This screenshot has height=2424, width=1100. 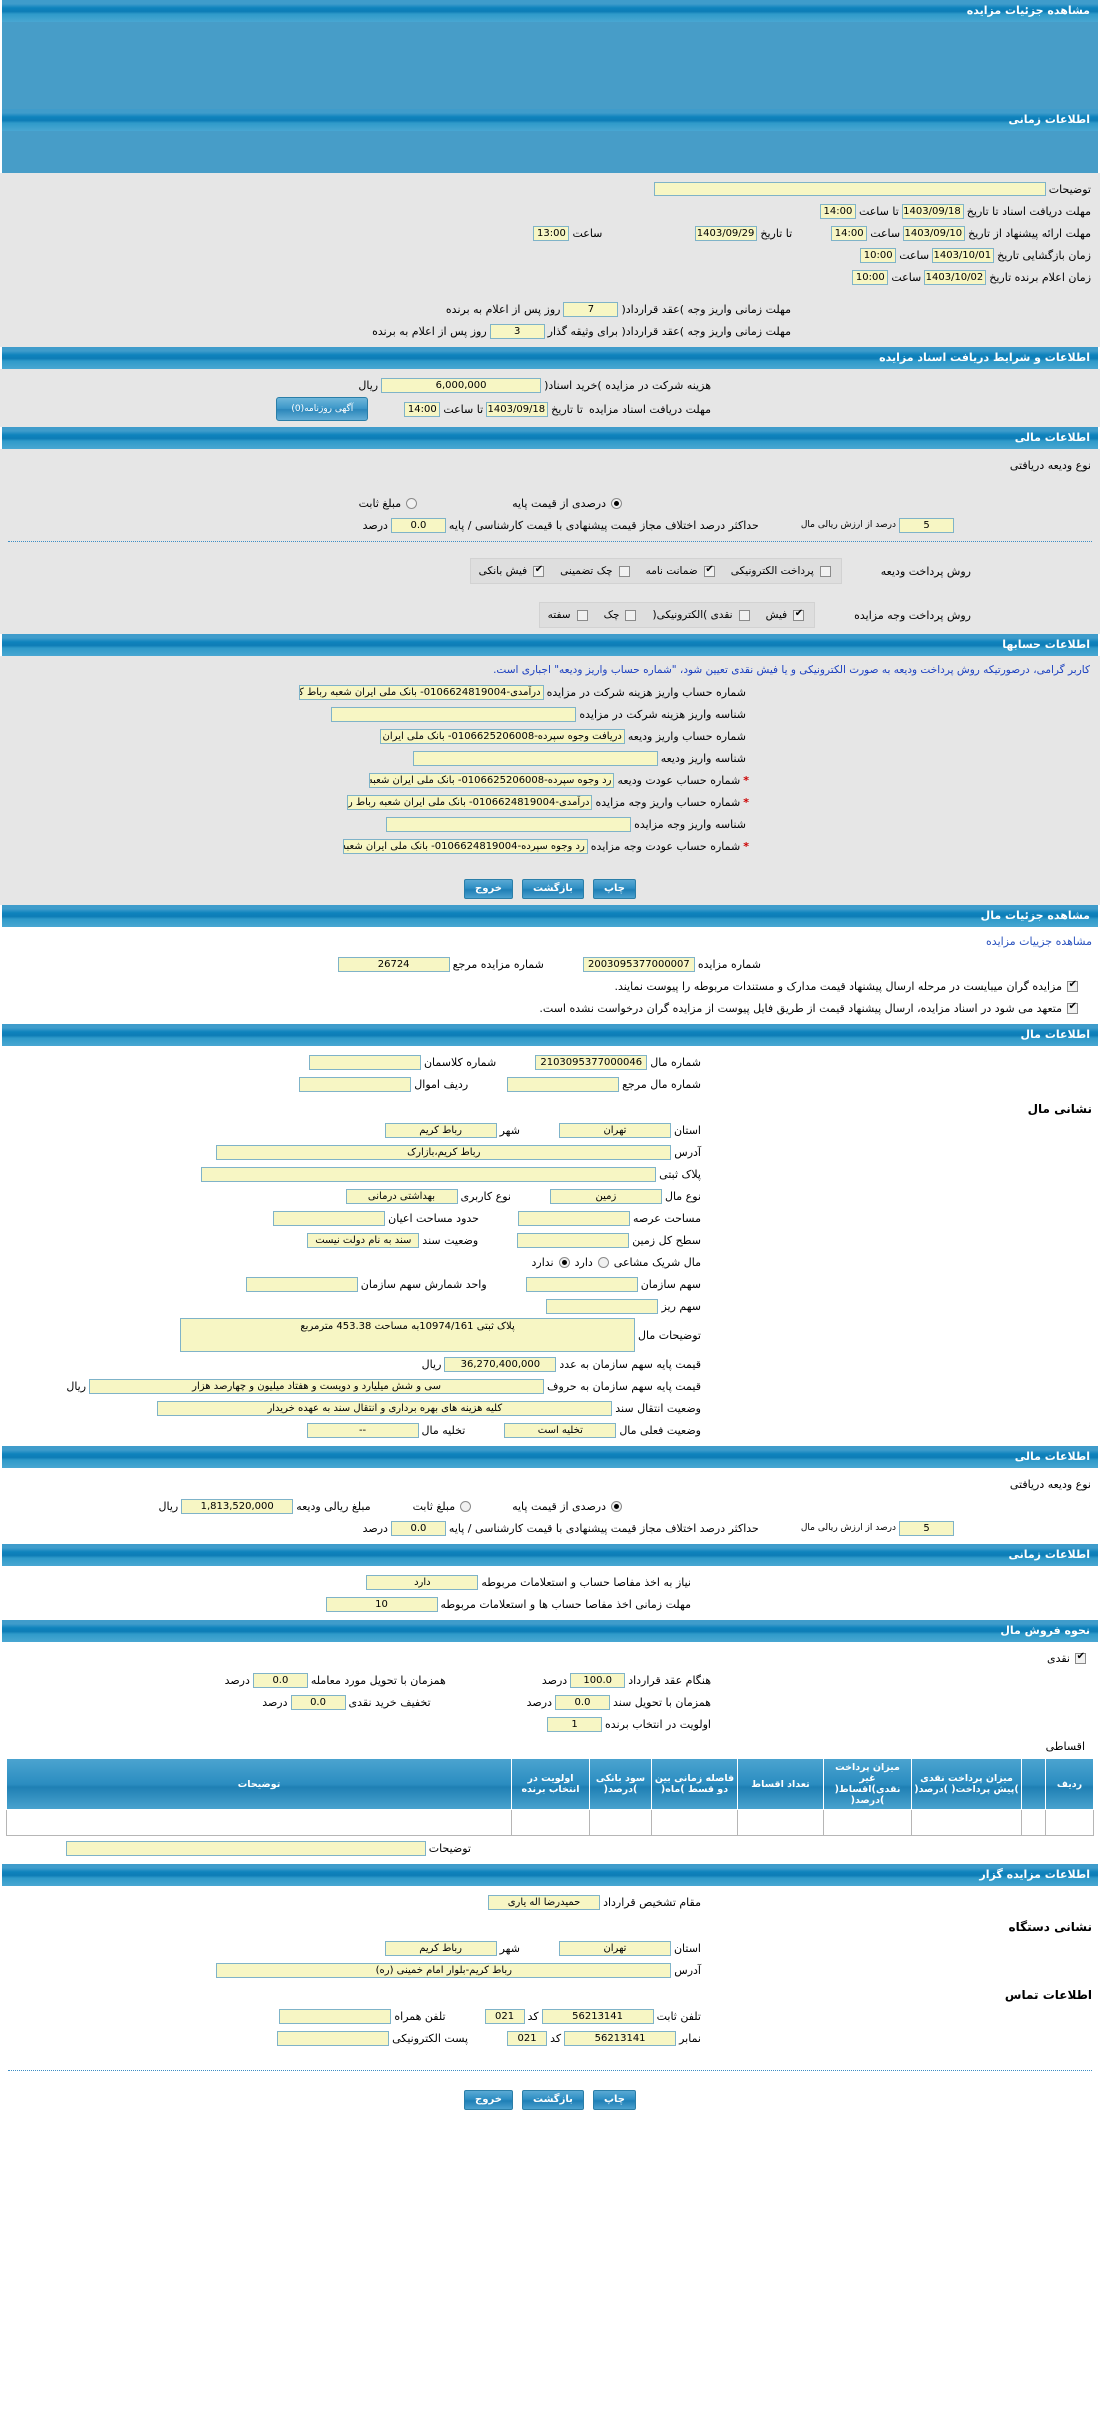 What do you see at coordinates (1072, 985) in the screenshot?
I see `checkbox-attach-documents` at bounding box center [1072, 985].